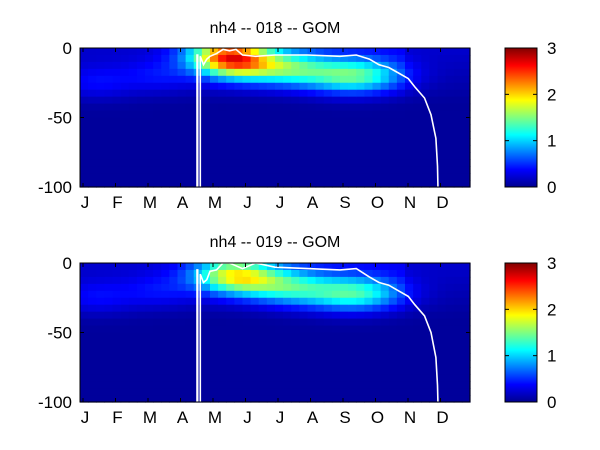 Image resolution: width=600 pixels, height=450 pixels. I want to click on y-tick-label: -50, so click(59, 333).